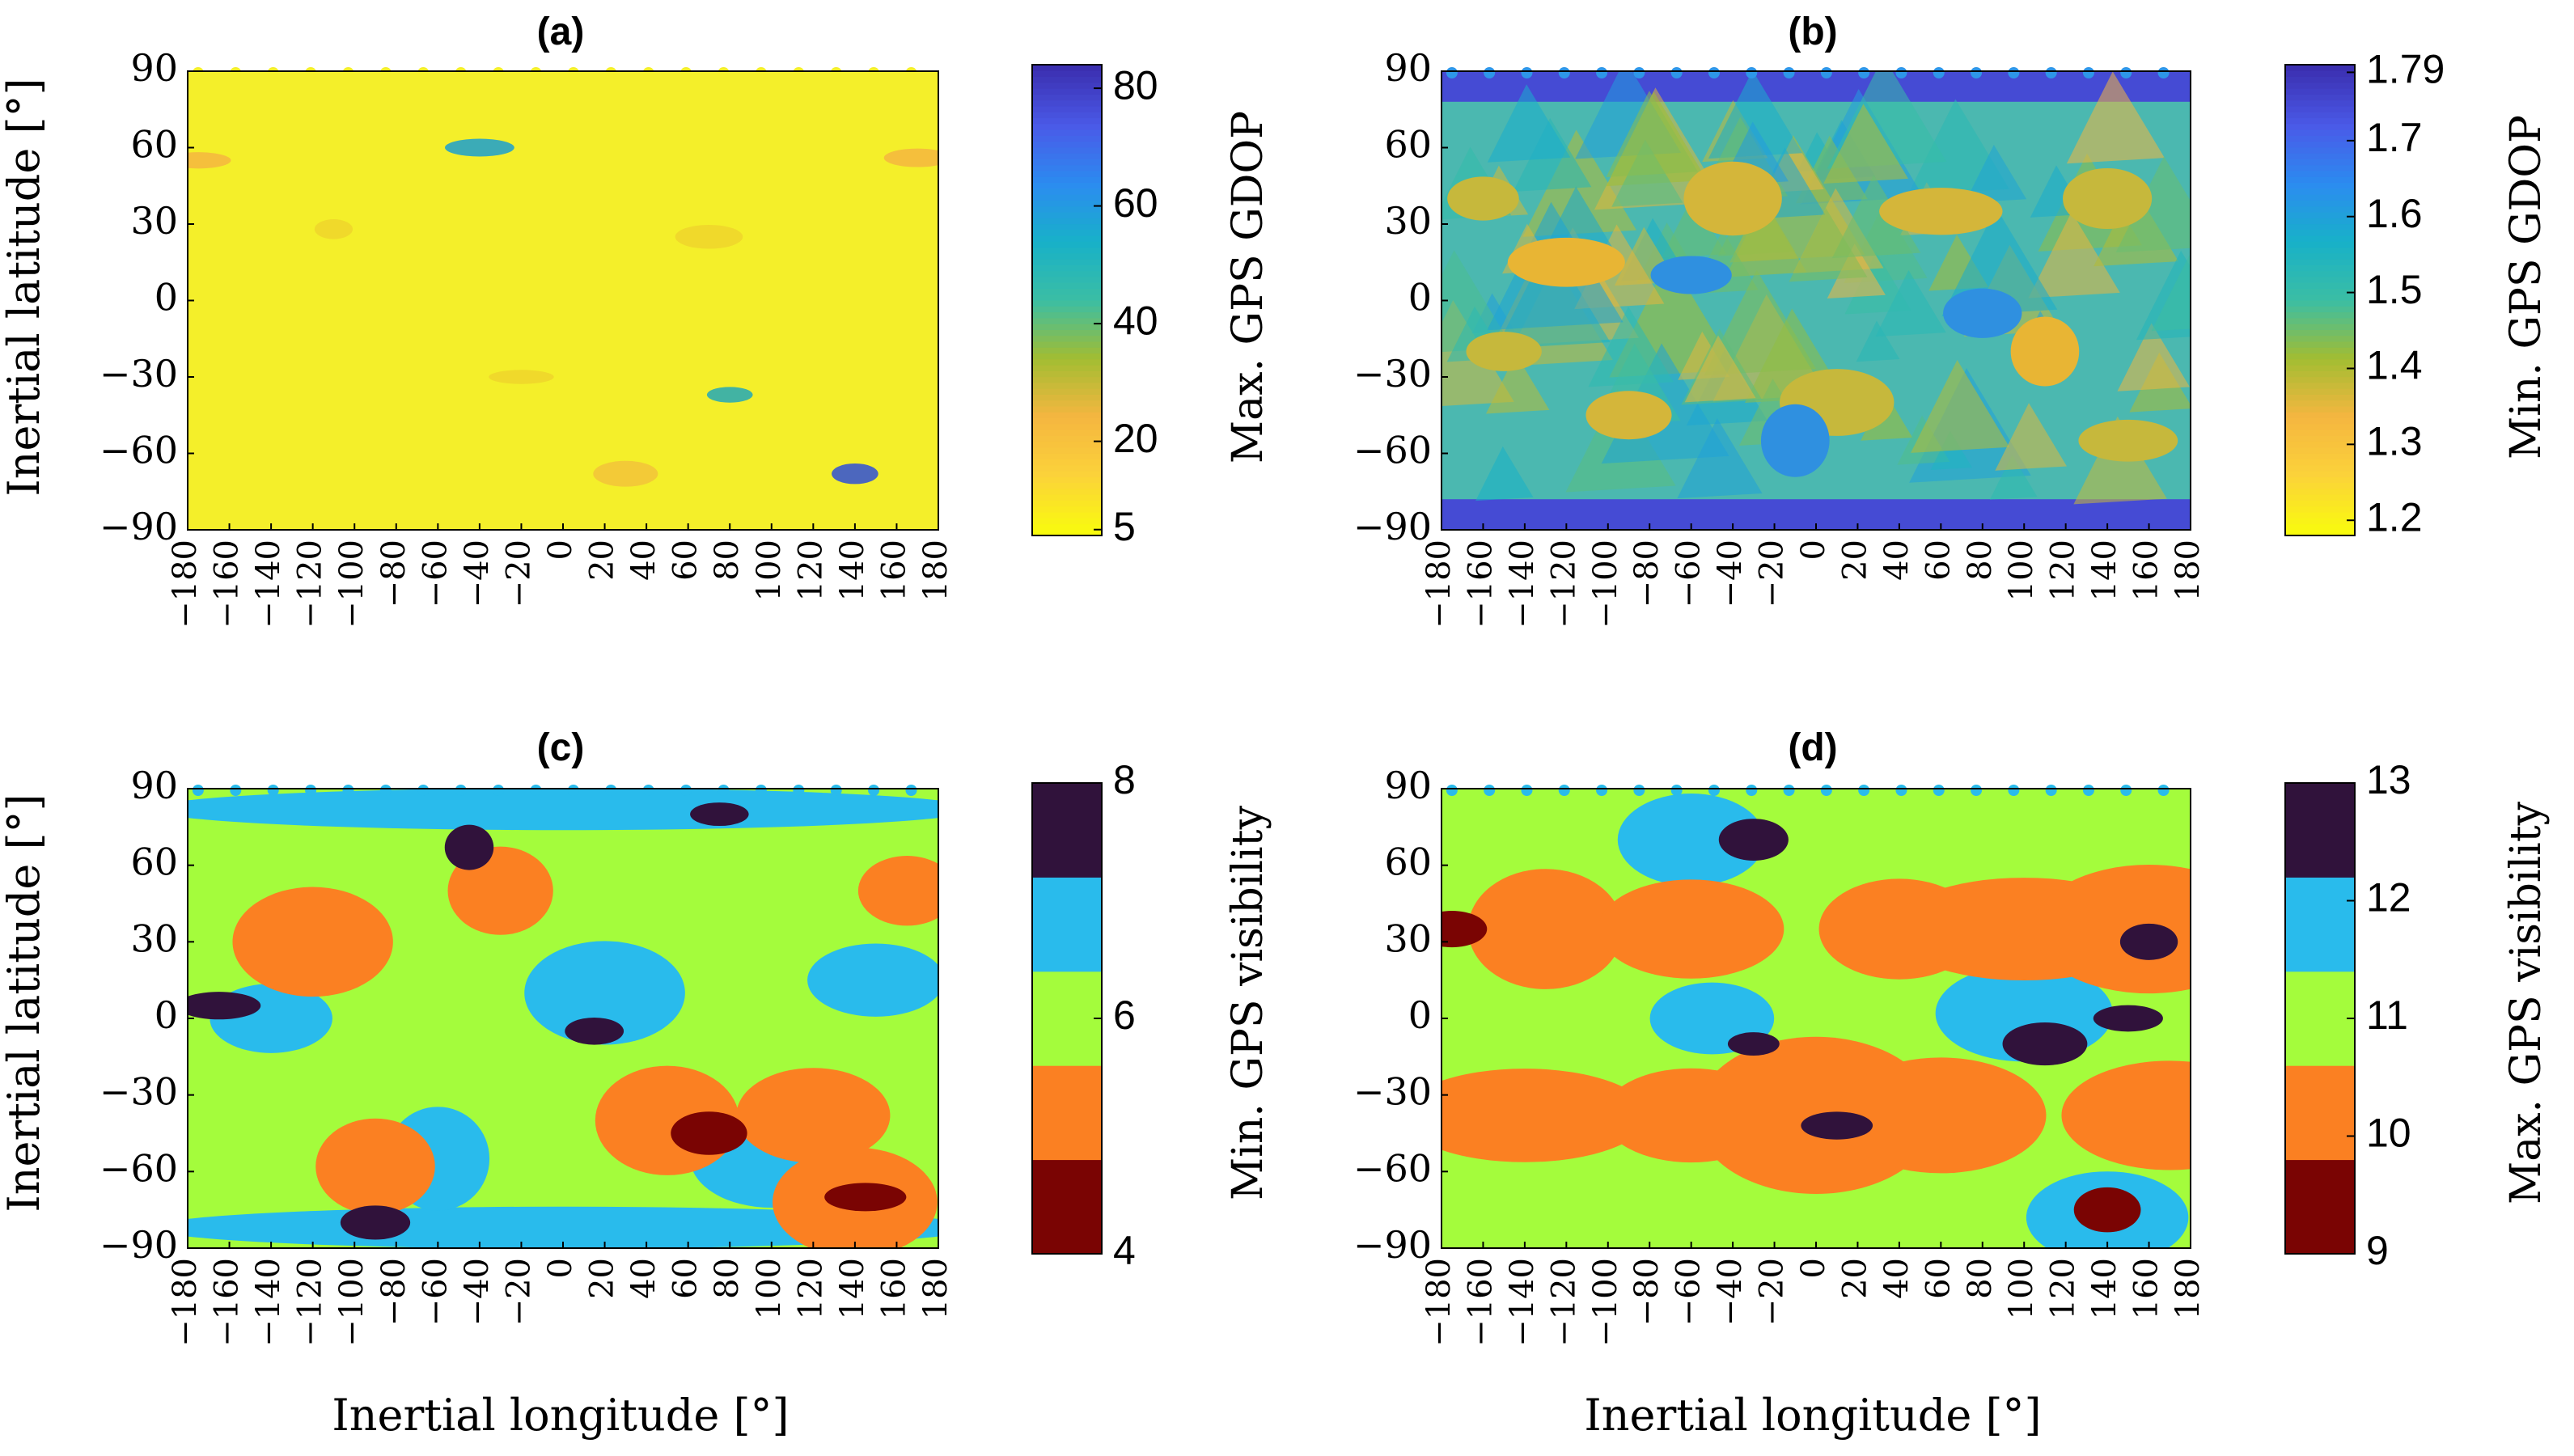 This screenshot has width=2574, height=1456. Describe the element at coordinates (2388, 1133) in the screenshot. I see `colorbar-tick-label: 10` at that location.